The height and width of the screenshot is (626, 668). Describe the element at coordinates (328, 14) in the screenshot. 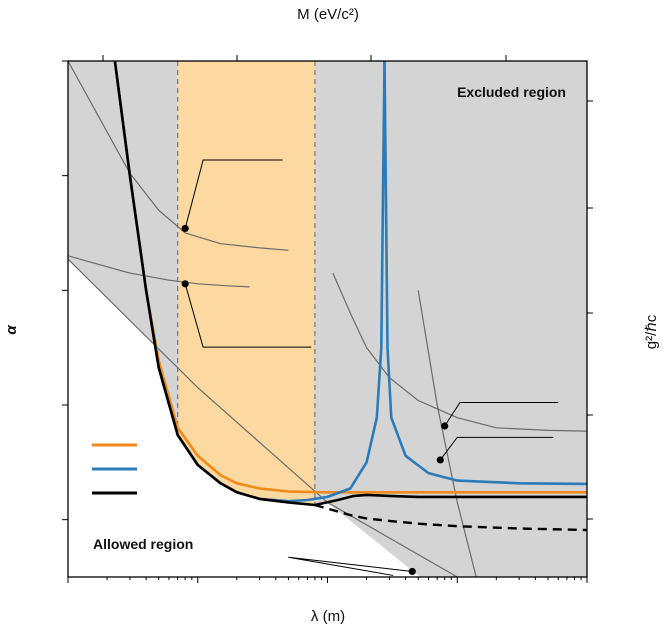

I see `top-axis-title: M (eV/c²)` at that location.